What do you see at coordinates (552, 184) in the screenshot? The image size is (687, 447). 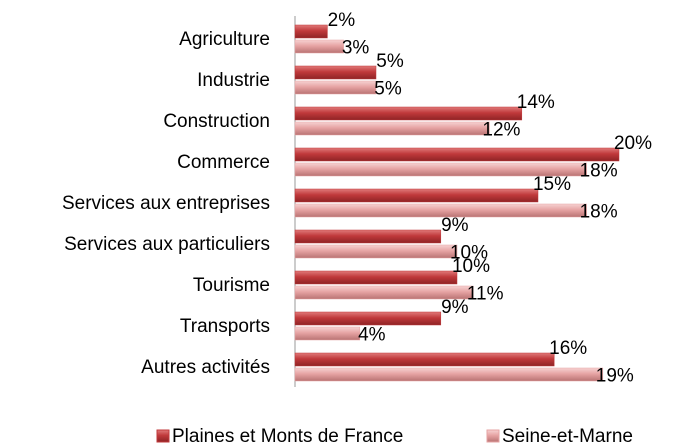 I see `value-label: 15%` at bounding box center [552, 184].